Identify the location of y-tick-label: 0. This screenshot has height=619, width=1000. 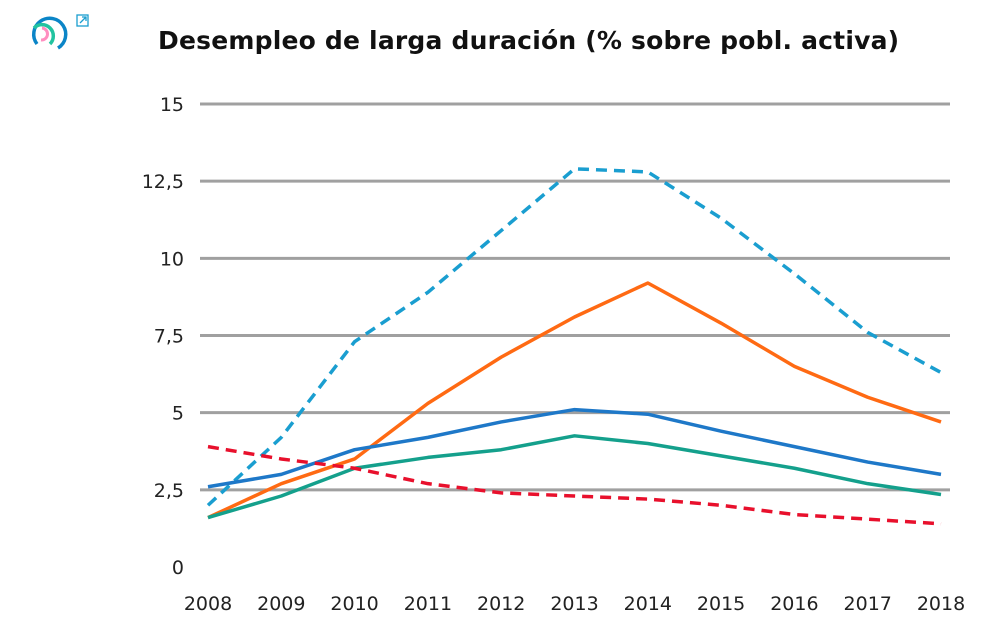
(178, 568).